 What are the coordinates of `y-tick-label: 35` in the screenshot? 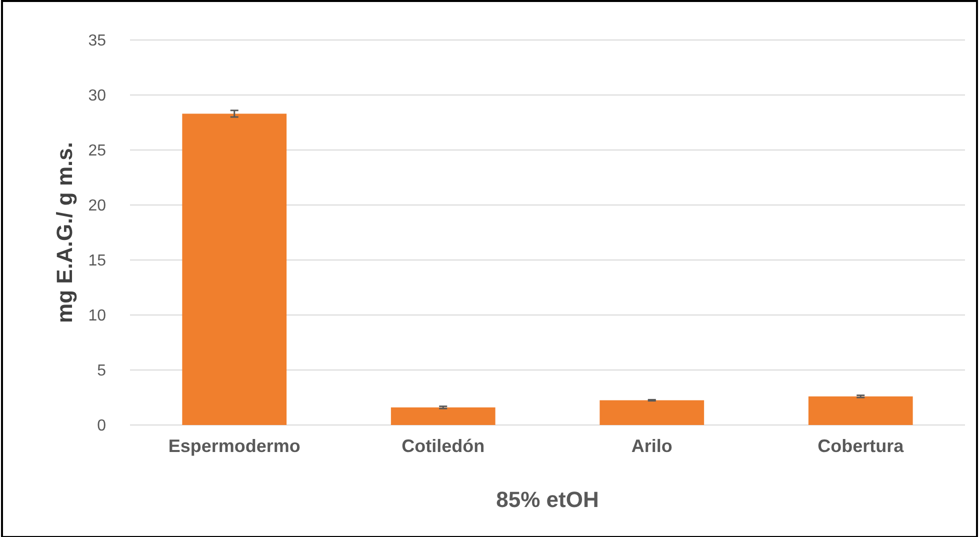 It's located at (97, 41).